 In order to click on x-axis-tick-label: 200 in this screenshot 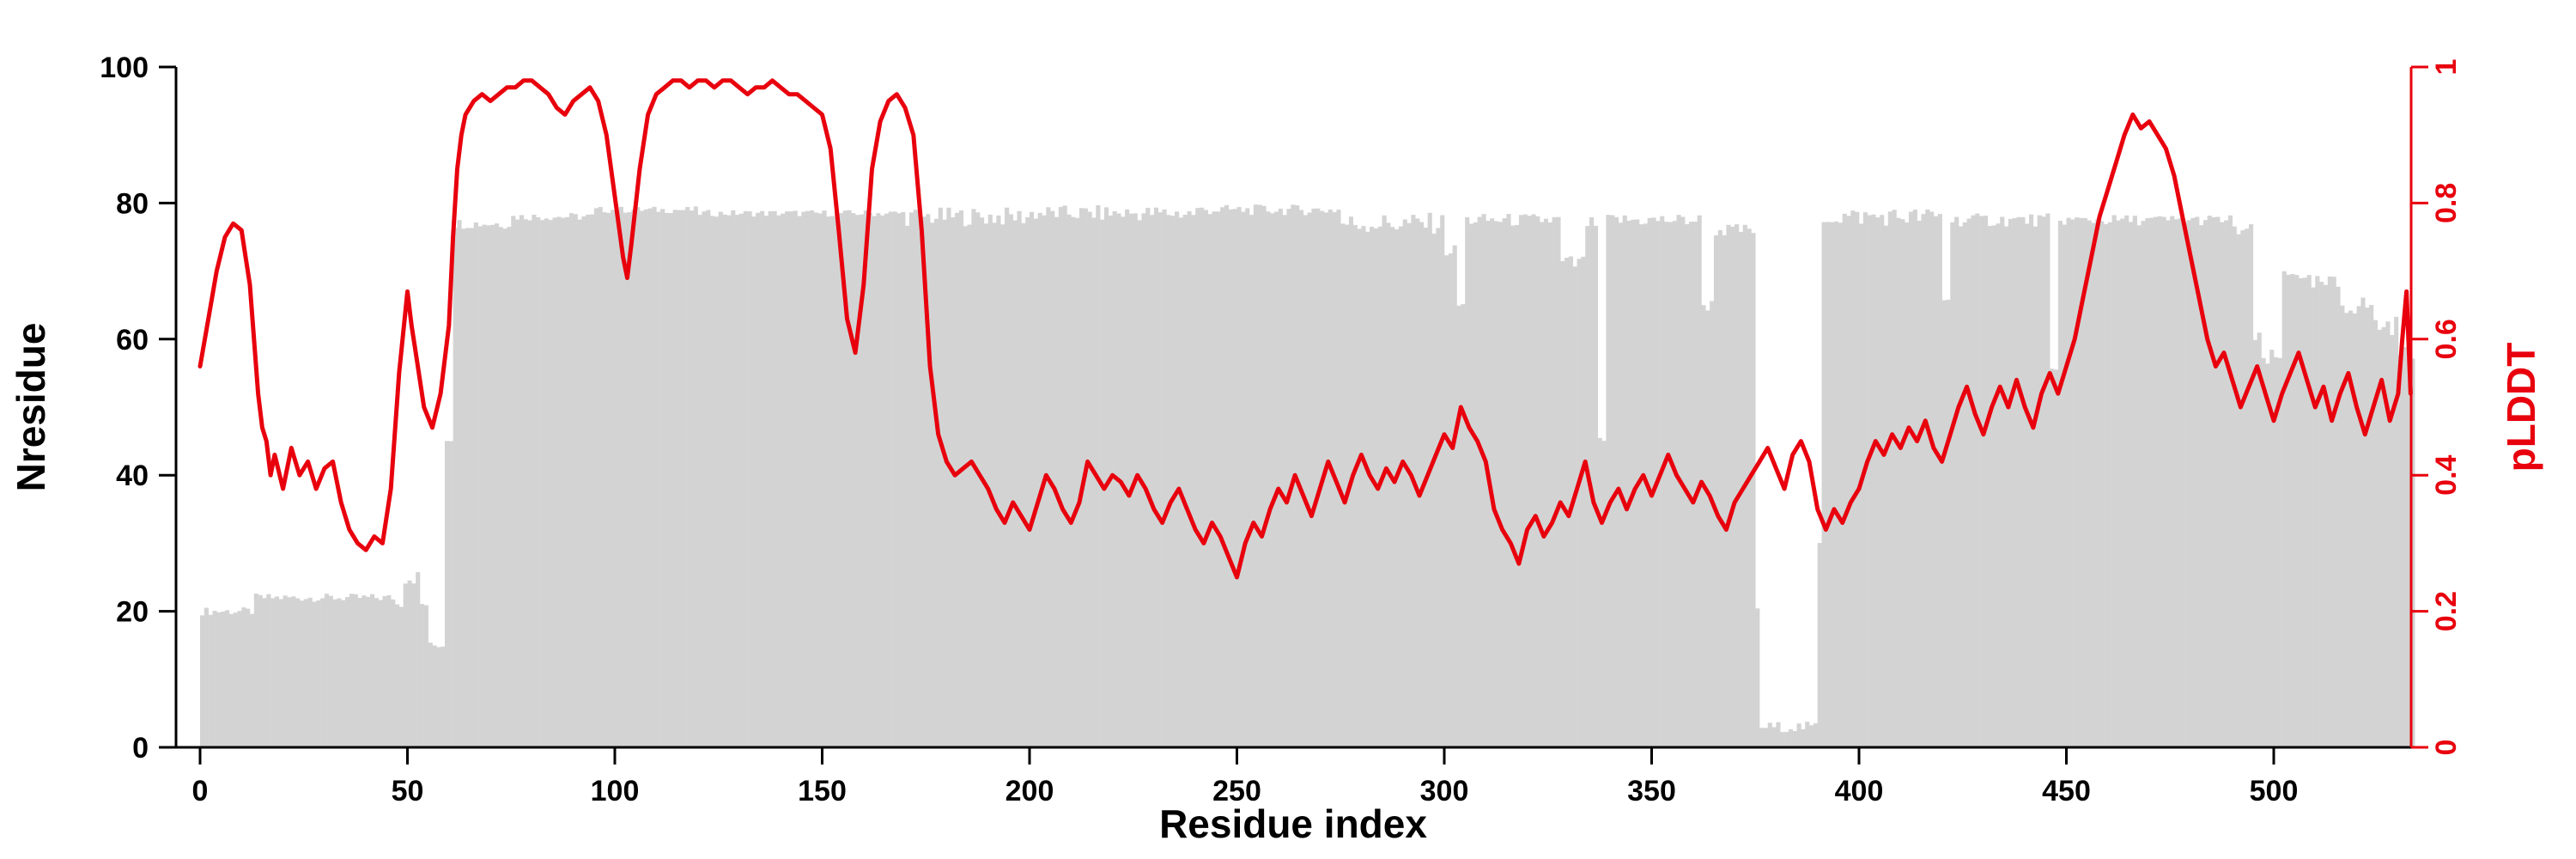, I will do `click(1030, 791)`.